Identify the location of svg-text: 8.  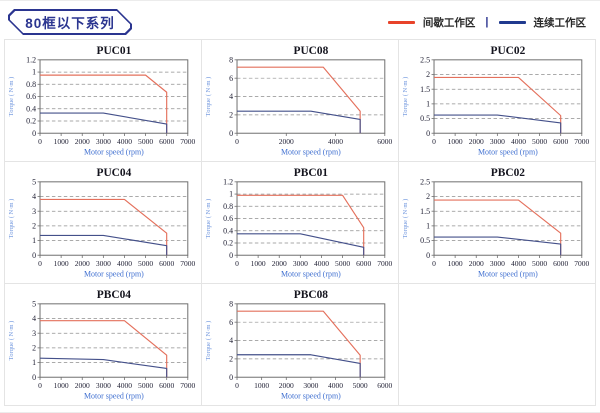
(231, 304).